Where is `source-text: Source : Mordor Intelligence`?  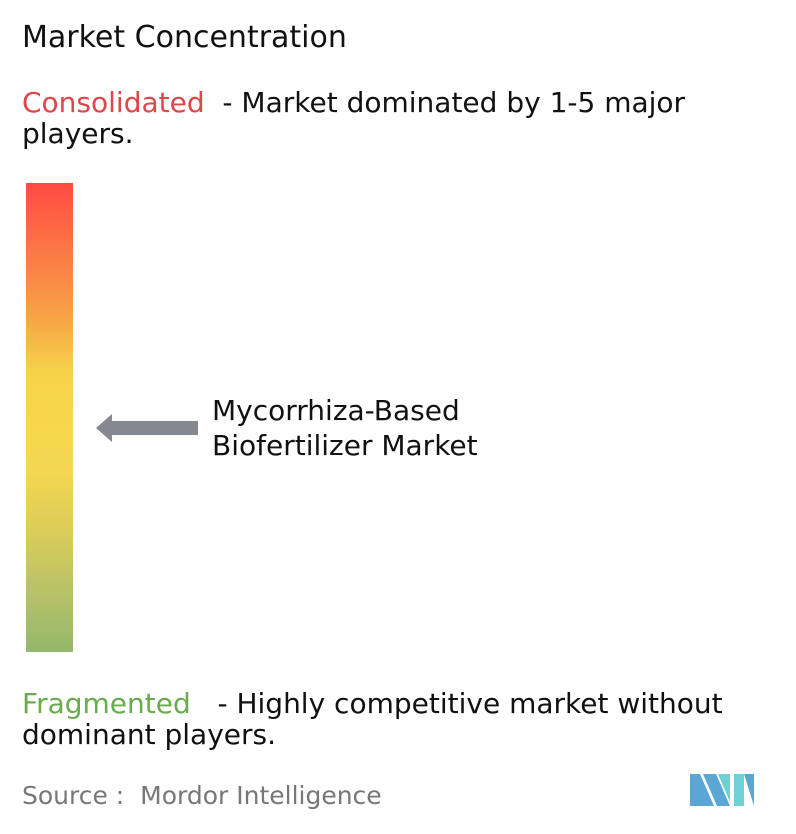 source-text: Source : Mordor Intelligence is located at coordinates (202, 795).